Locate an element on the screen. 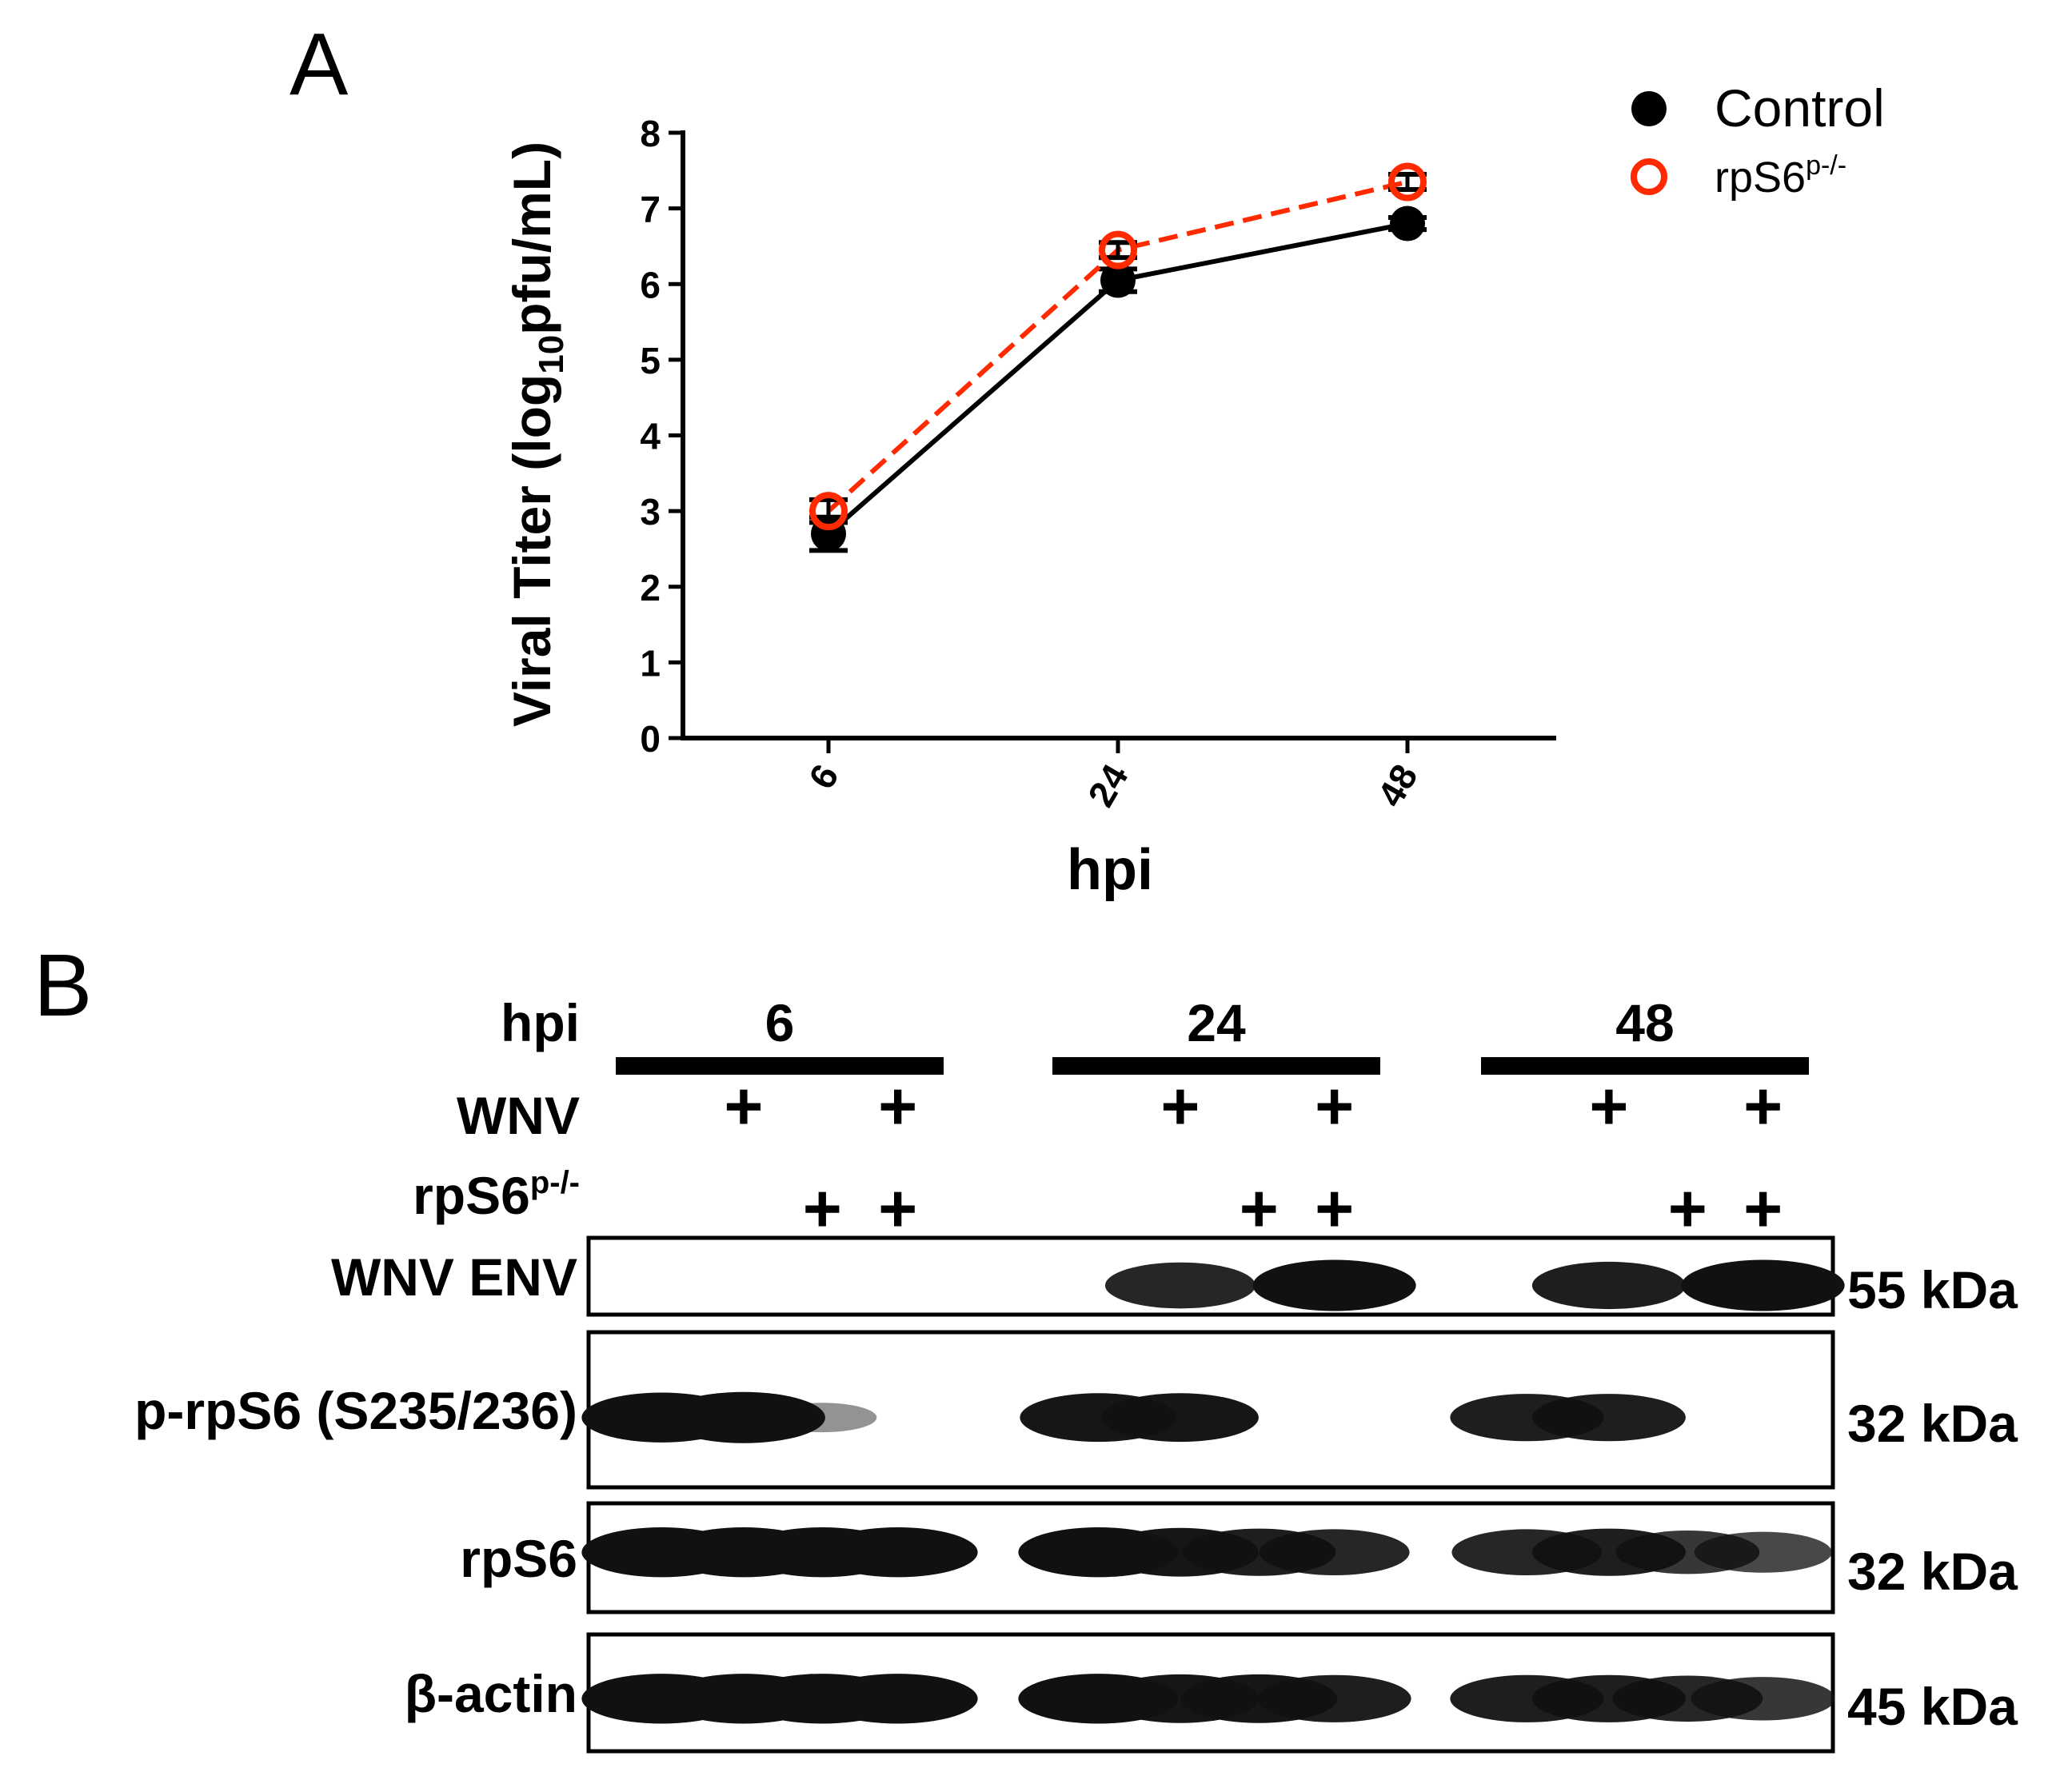 The height and width of the screenshot is (1780, 2072). series-rps6 is located at coordinates (1118, 346).